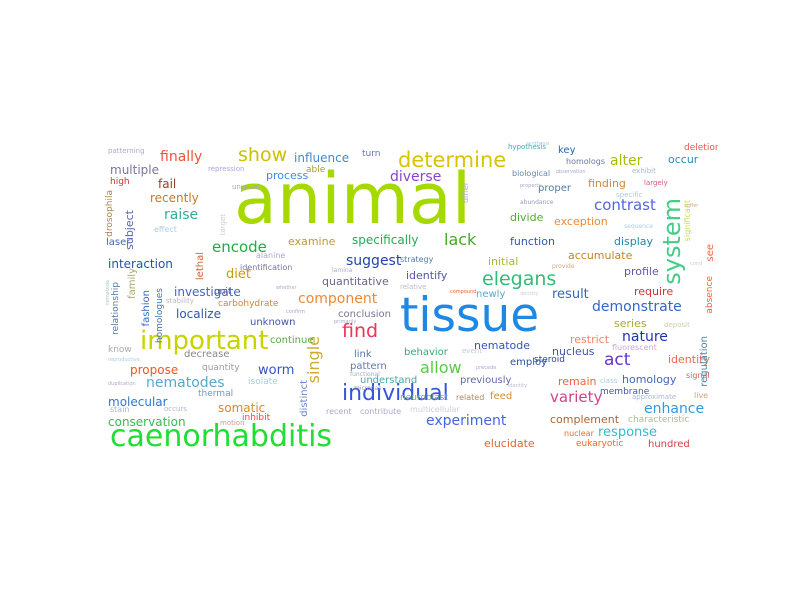  I want to click on word-tissue: tissue, so click(470, 315).